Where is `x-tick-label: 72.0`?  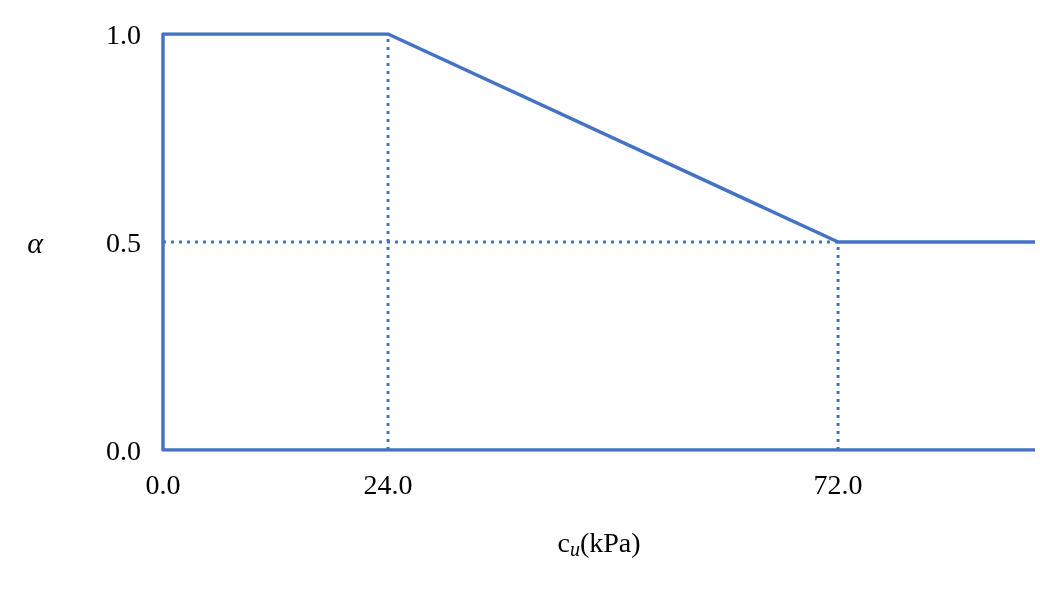 x-tick-label: 72.0 is located at coordinates (838, 484).